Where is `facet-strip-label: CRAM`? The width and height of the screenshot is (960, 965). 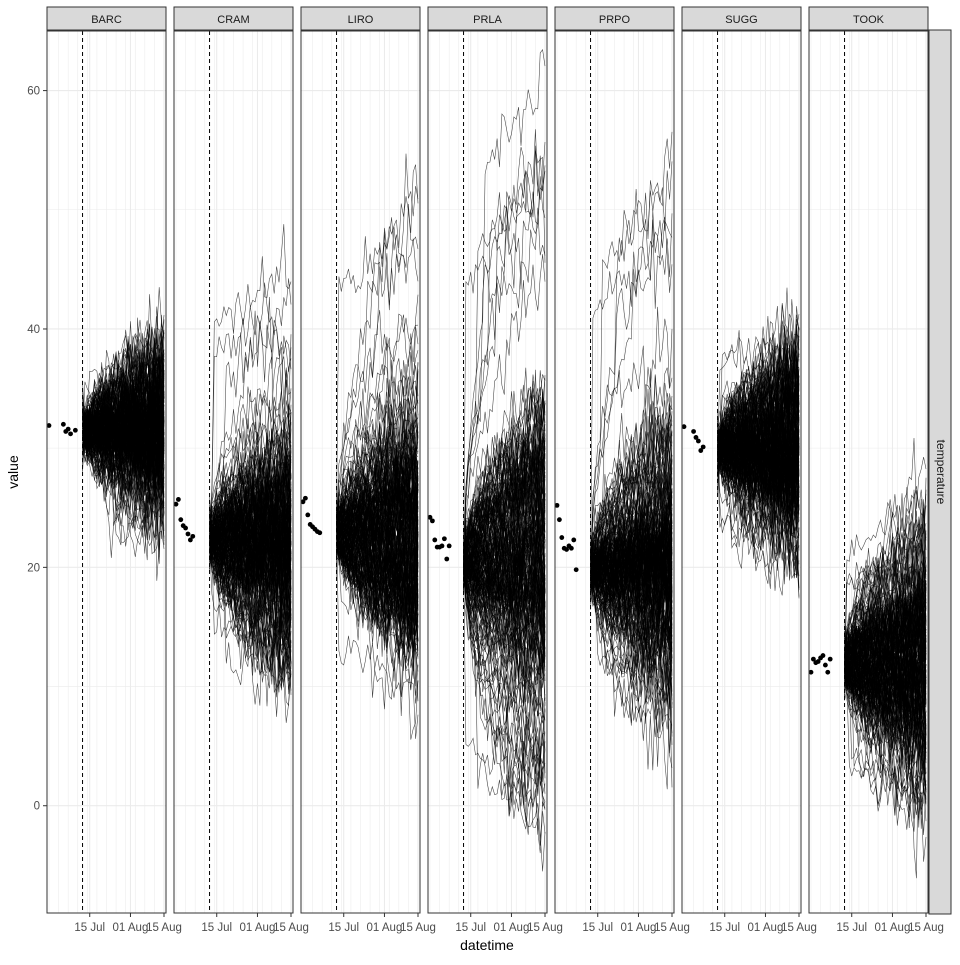 facet-strip-label: CRAM is located at coordinates (233, 20).